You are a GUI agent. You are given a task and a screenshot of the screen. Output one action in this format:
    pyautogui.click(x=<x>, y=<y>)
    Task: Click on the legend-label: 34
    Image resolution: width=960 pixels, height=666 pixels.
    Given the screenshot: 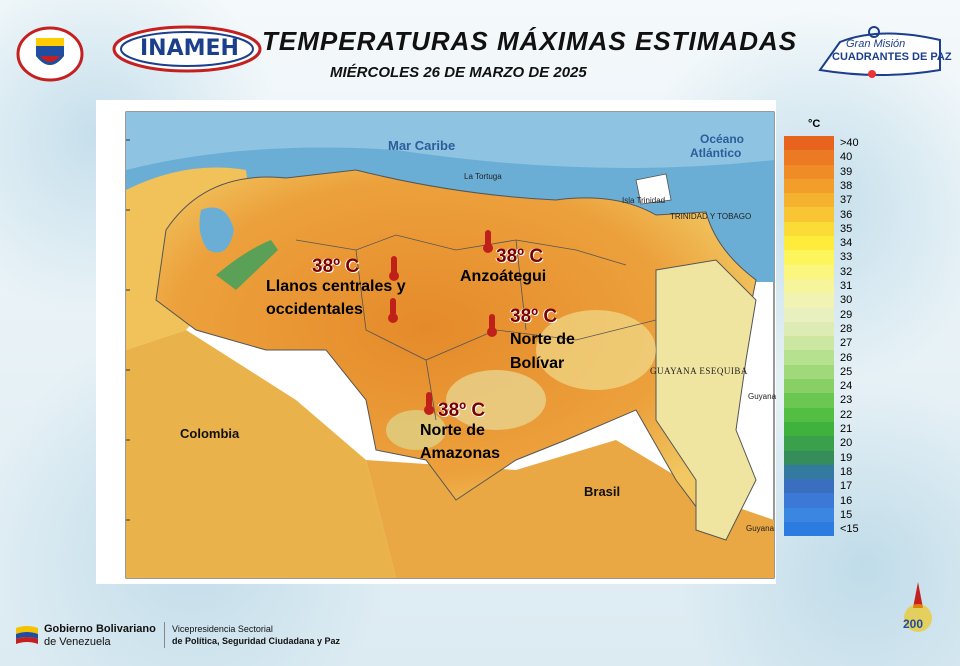 What is the action you would take?
    pyautogui.click(x=846, y=243)
    